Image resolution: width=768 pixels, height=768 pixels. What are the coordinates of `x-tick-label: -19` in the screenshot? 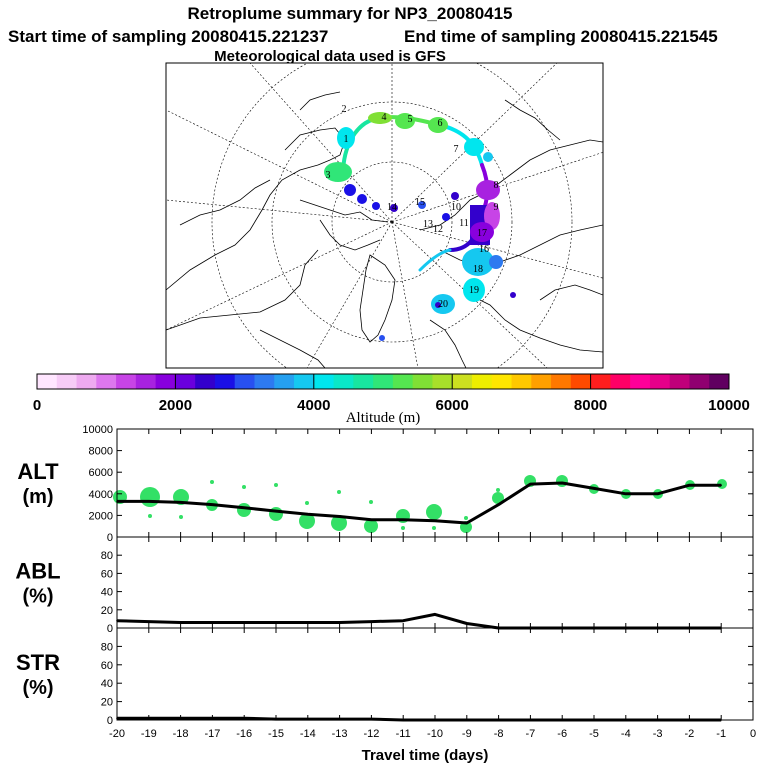 It's located at (149, 734).